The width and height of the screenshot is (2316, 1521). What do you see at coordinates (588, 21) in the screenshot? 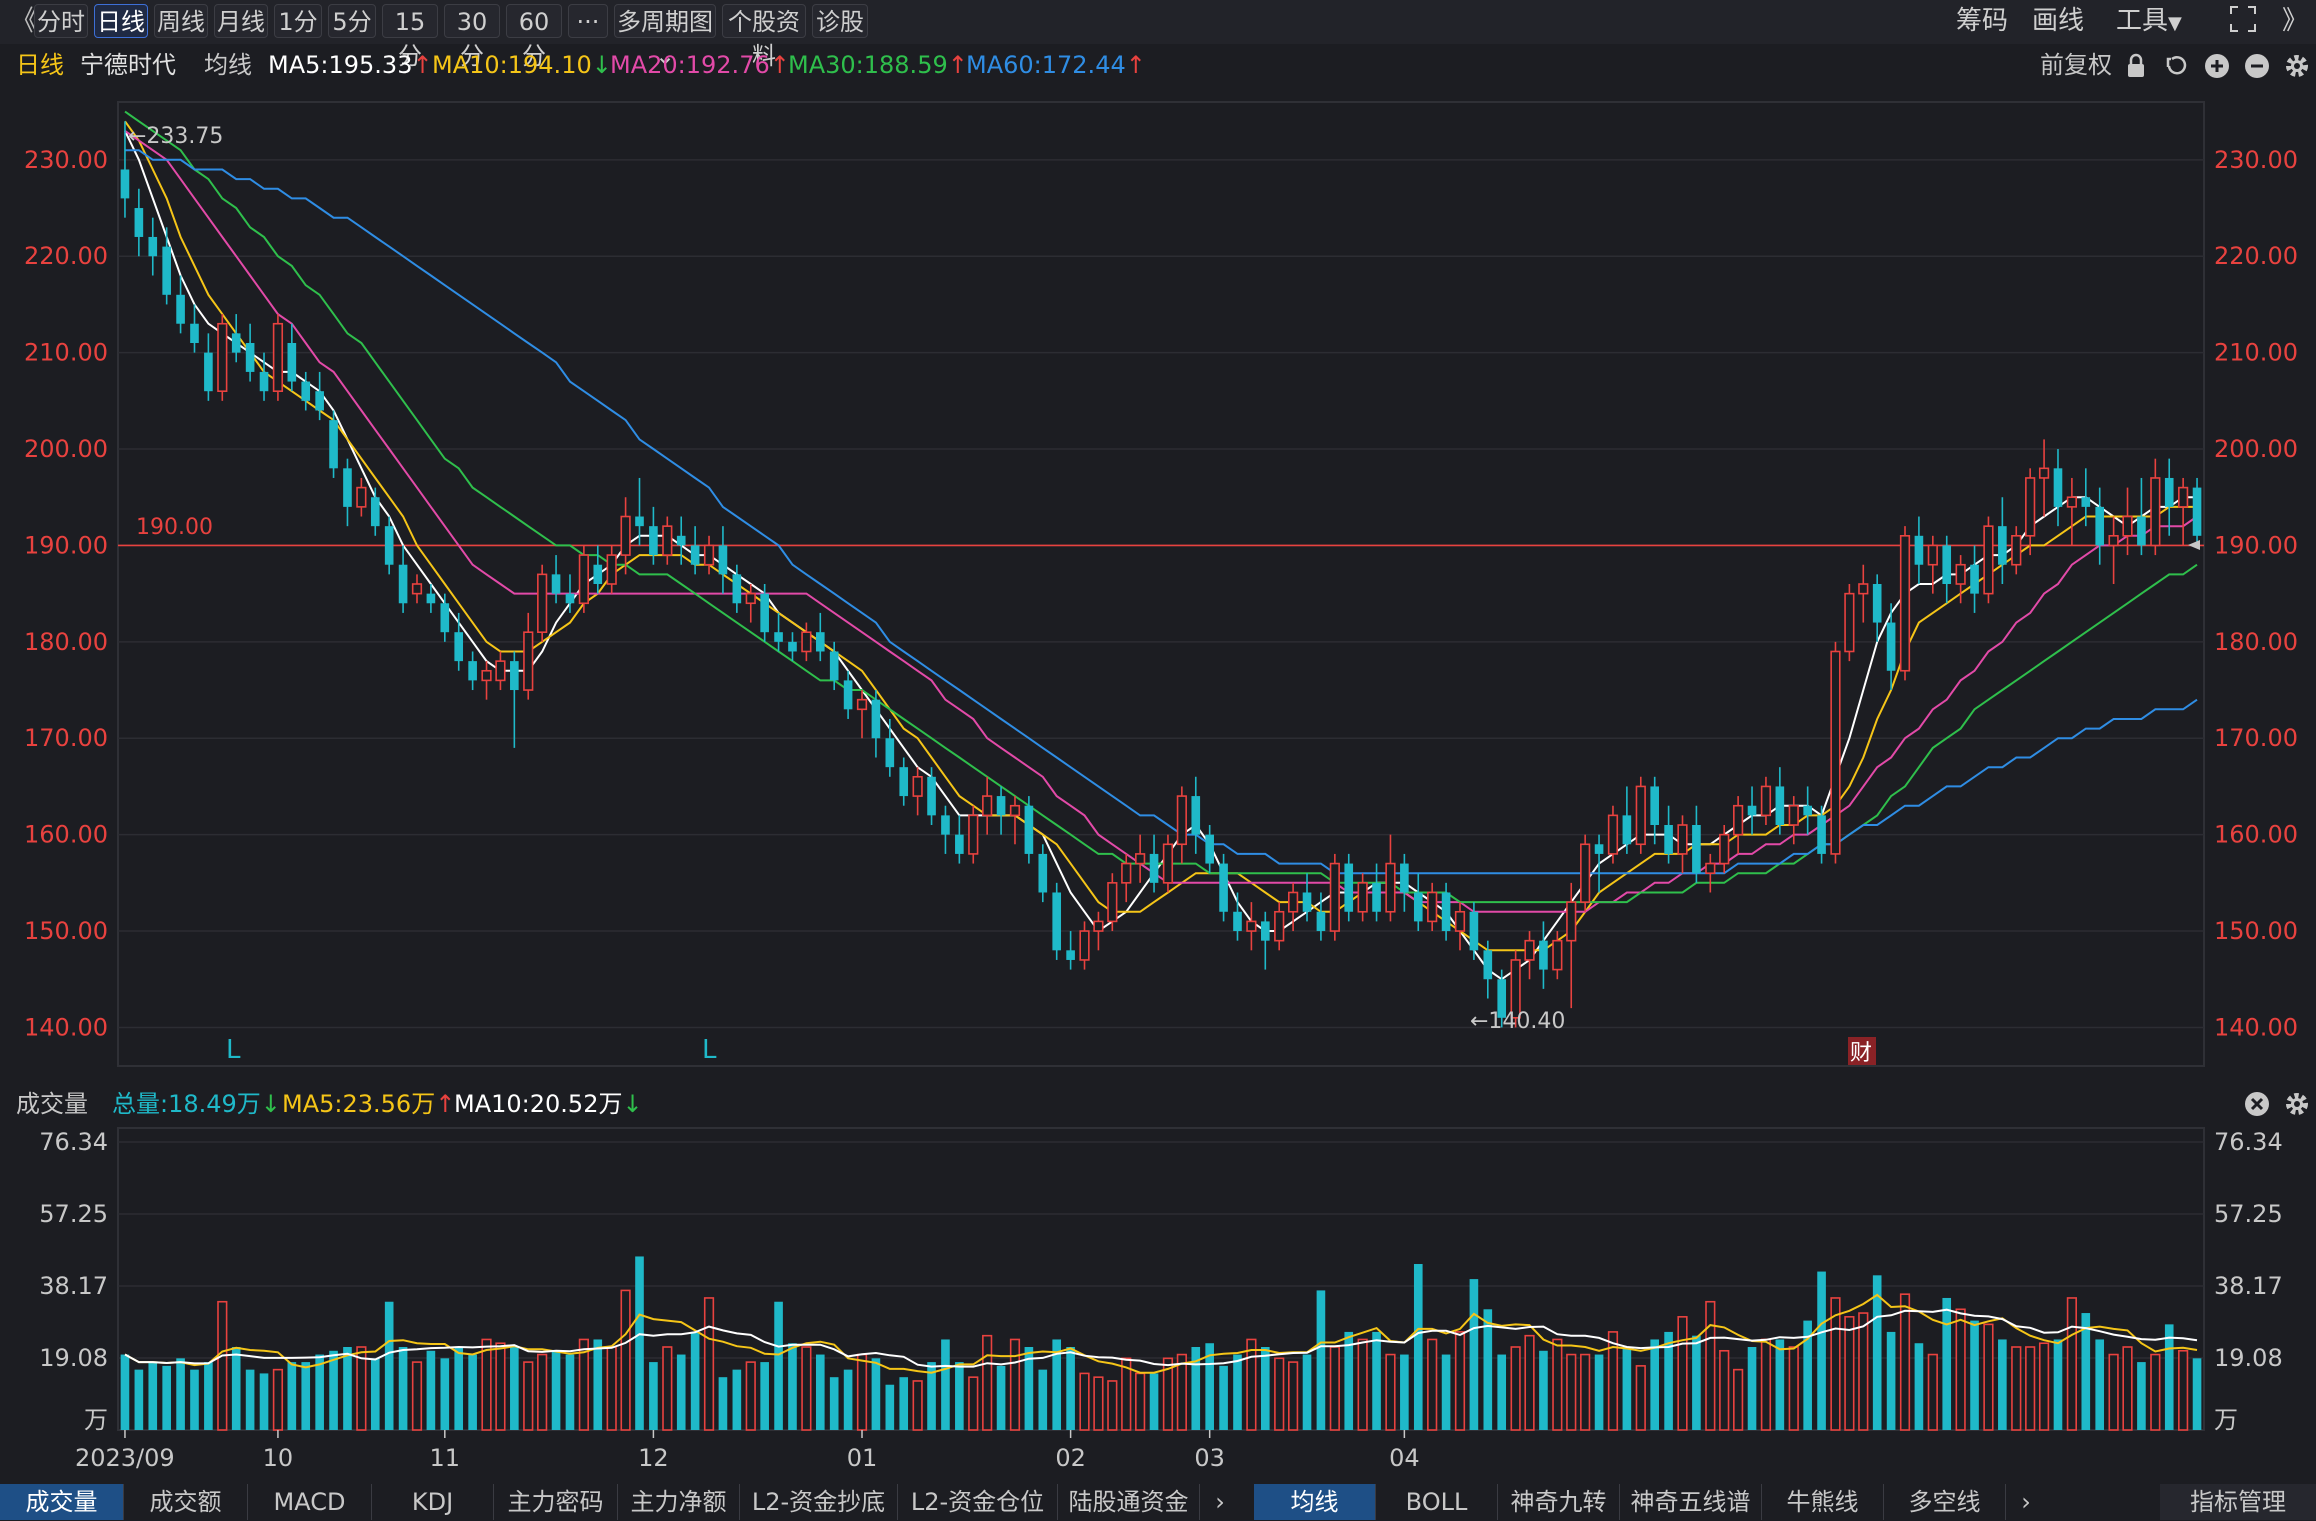
I see `more-icon: ···` at bounding box center [588, 21].